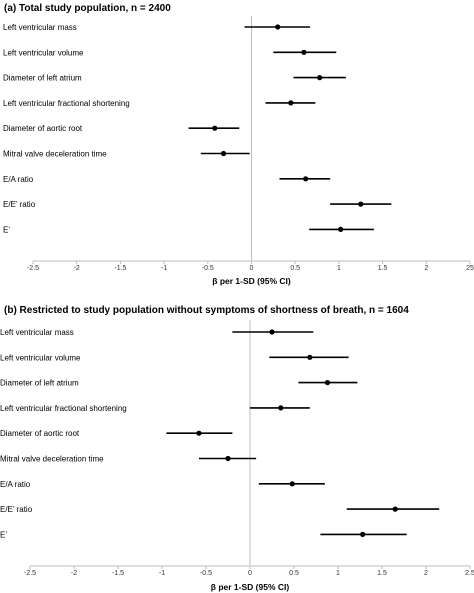  Describe the element at coordinates (470, 268) in the screenshot. I see `x-tick-label: 25` at that location.